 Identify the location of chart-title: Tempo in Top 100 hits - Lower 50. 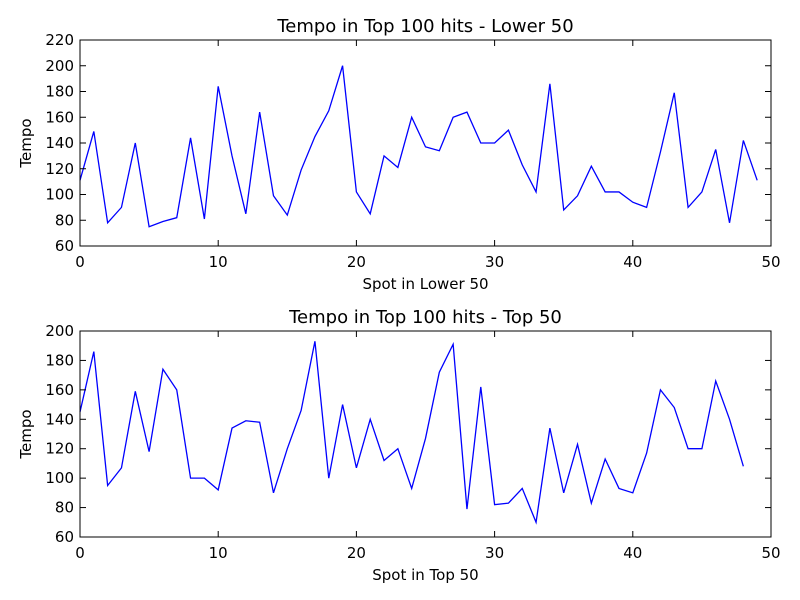
(424, 26).